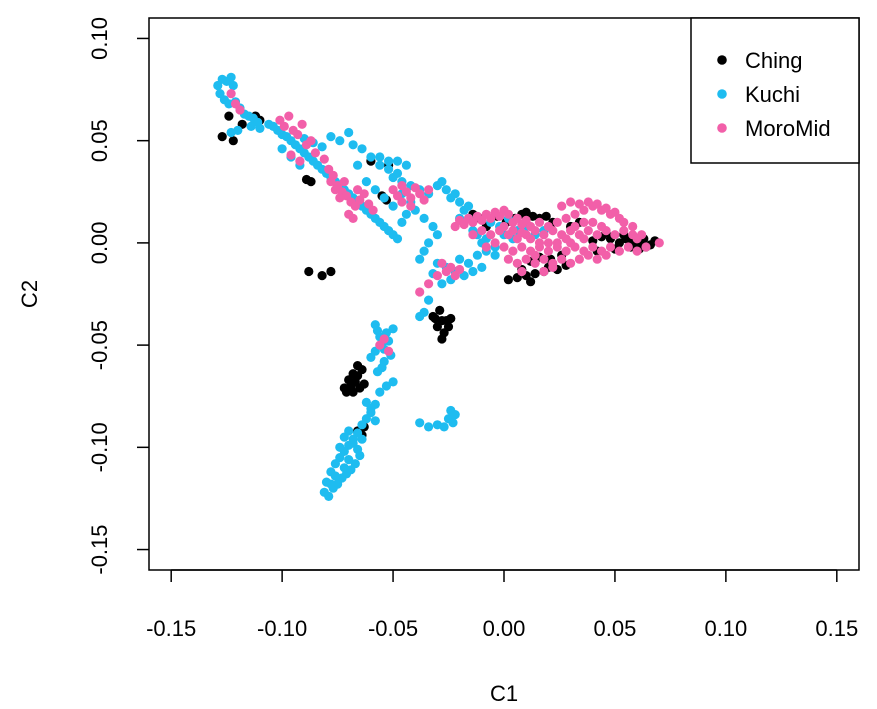  Describe the element at coordinates (29, 294) in the screenshot. I see `y-axis-title: C2` at that location.